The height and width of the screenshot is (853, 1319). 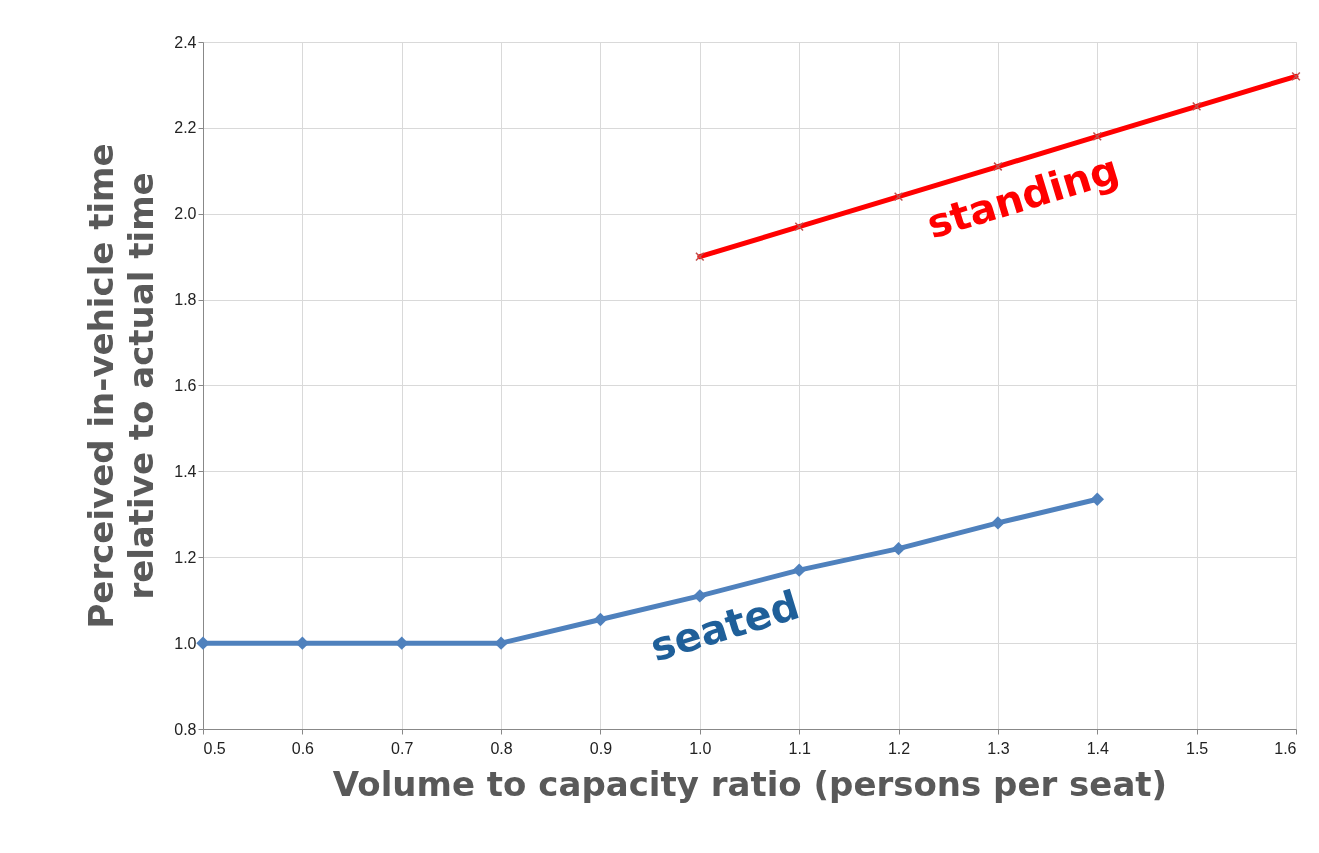 What do you see at coordinates (214, 748) in the screenshot?
I see `x-tick-label: 0.5` at bounding box center [214, 748].